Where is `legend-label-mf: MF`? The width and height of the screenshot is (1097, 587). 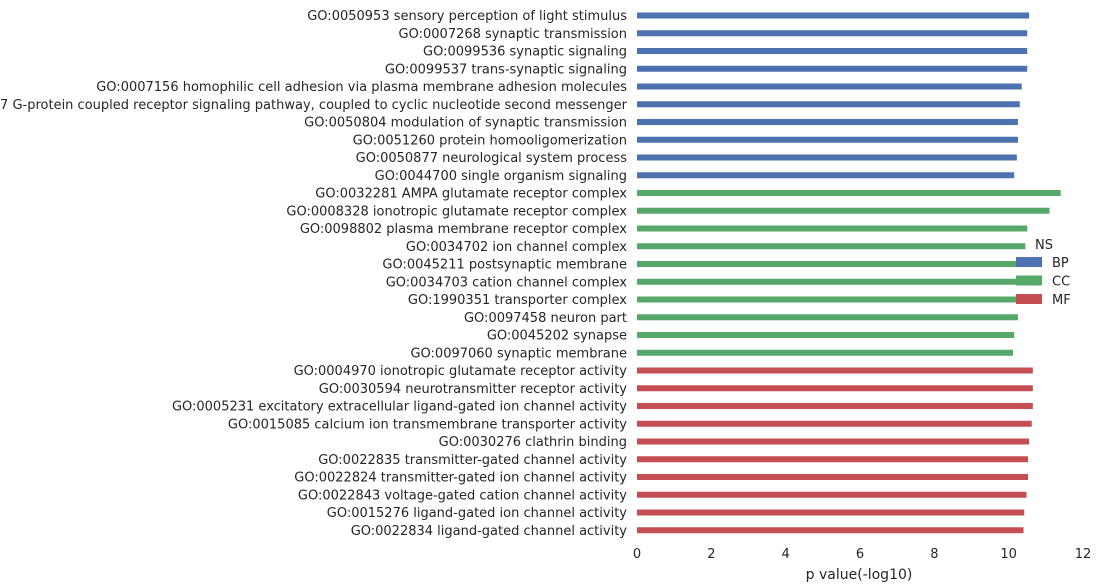
legend-label-mf: MF is located at coordinates (1061, 300).